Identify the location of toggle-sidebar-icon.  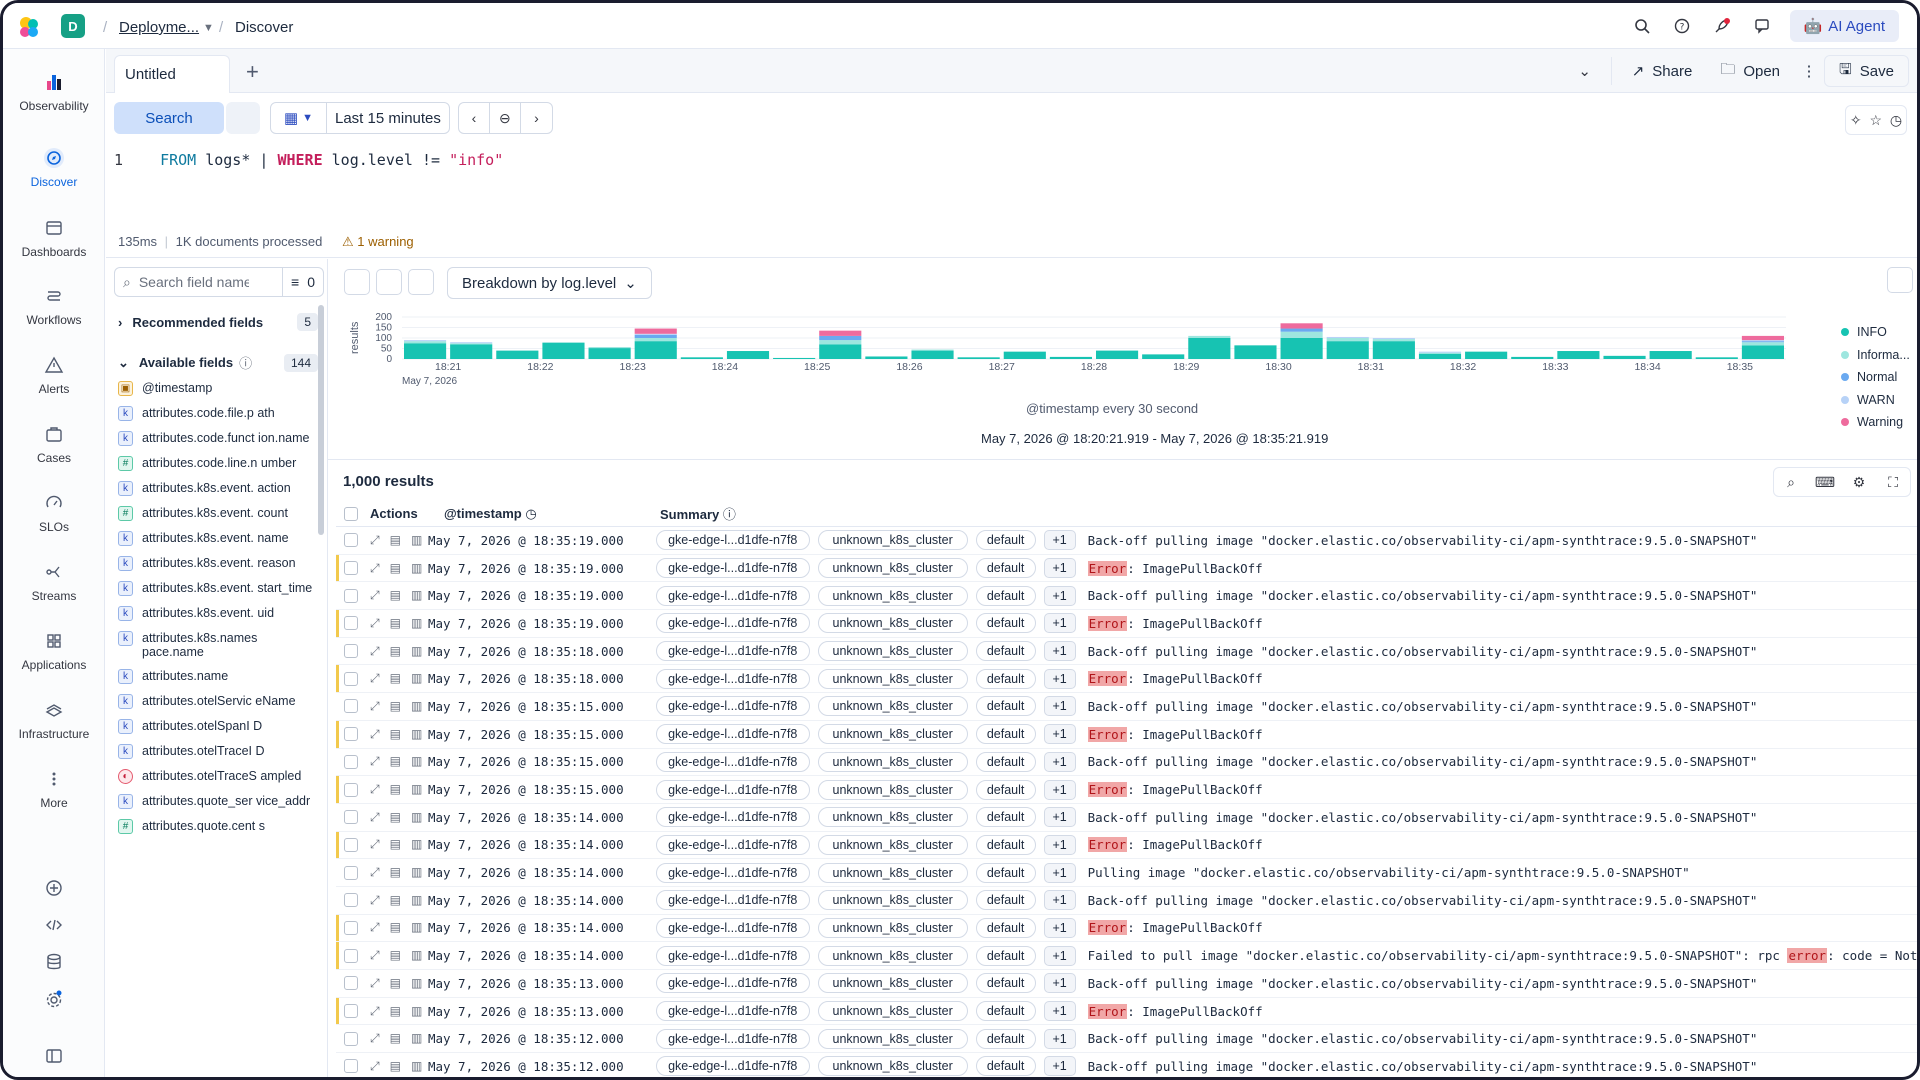
(357, 282).